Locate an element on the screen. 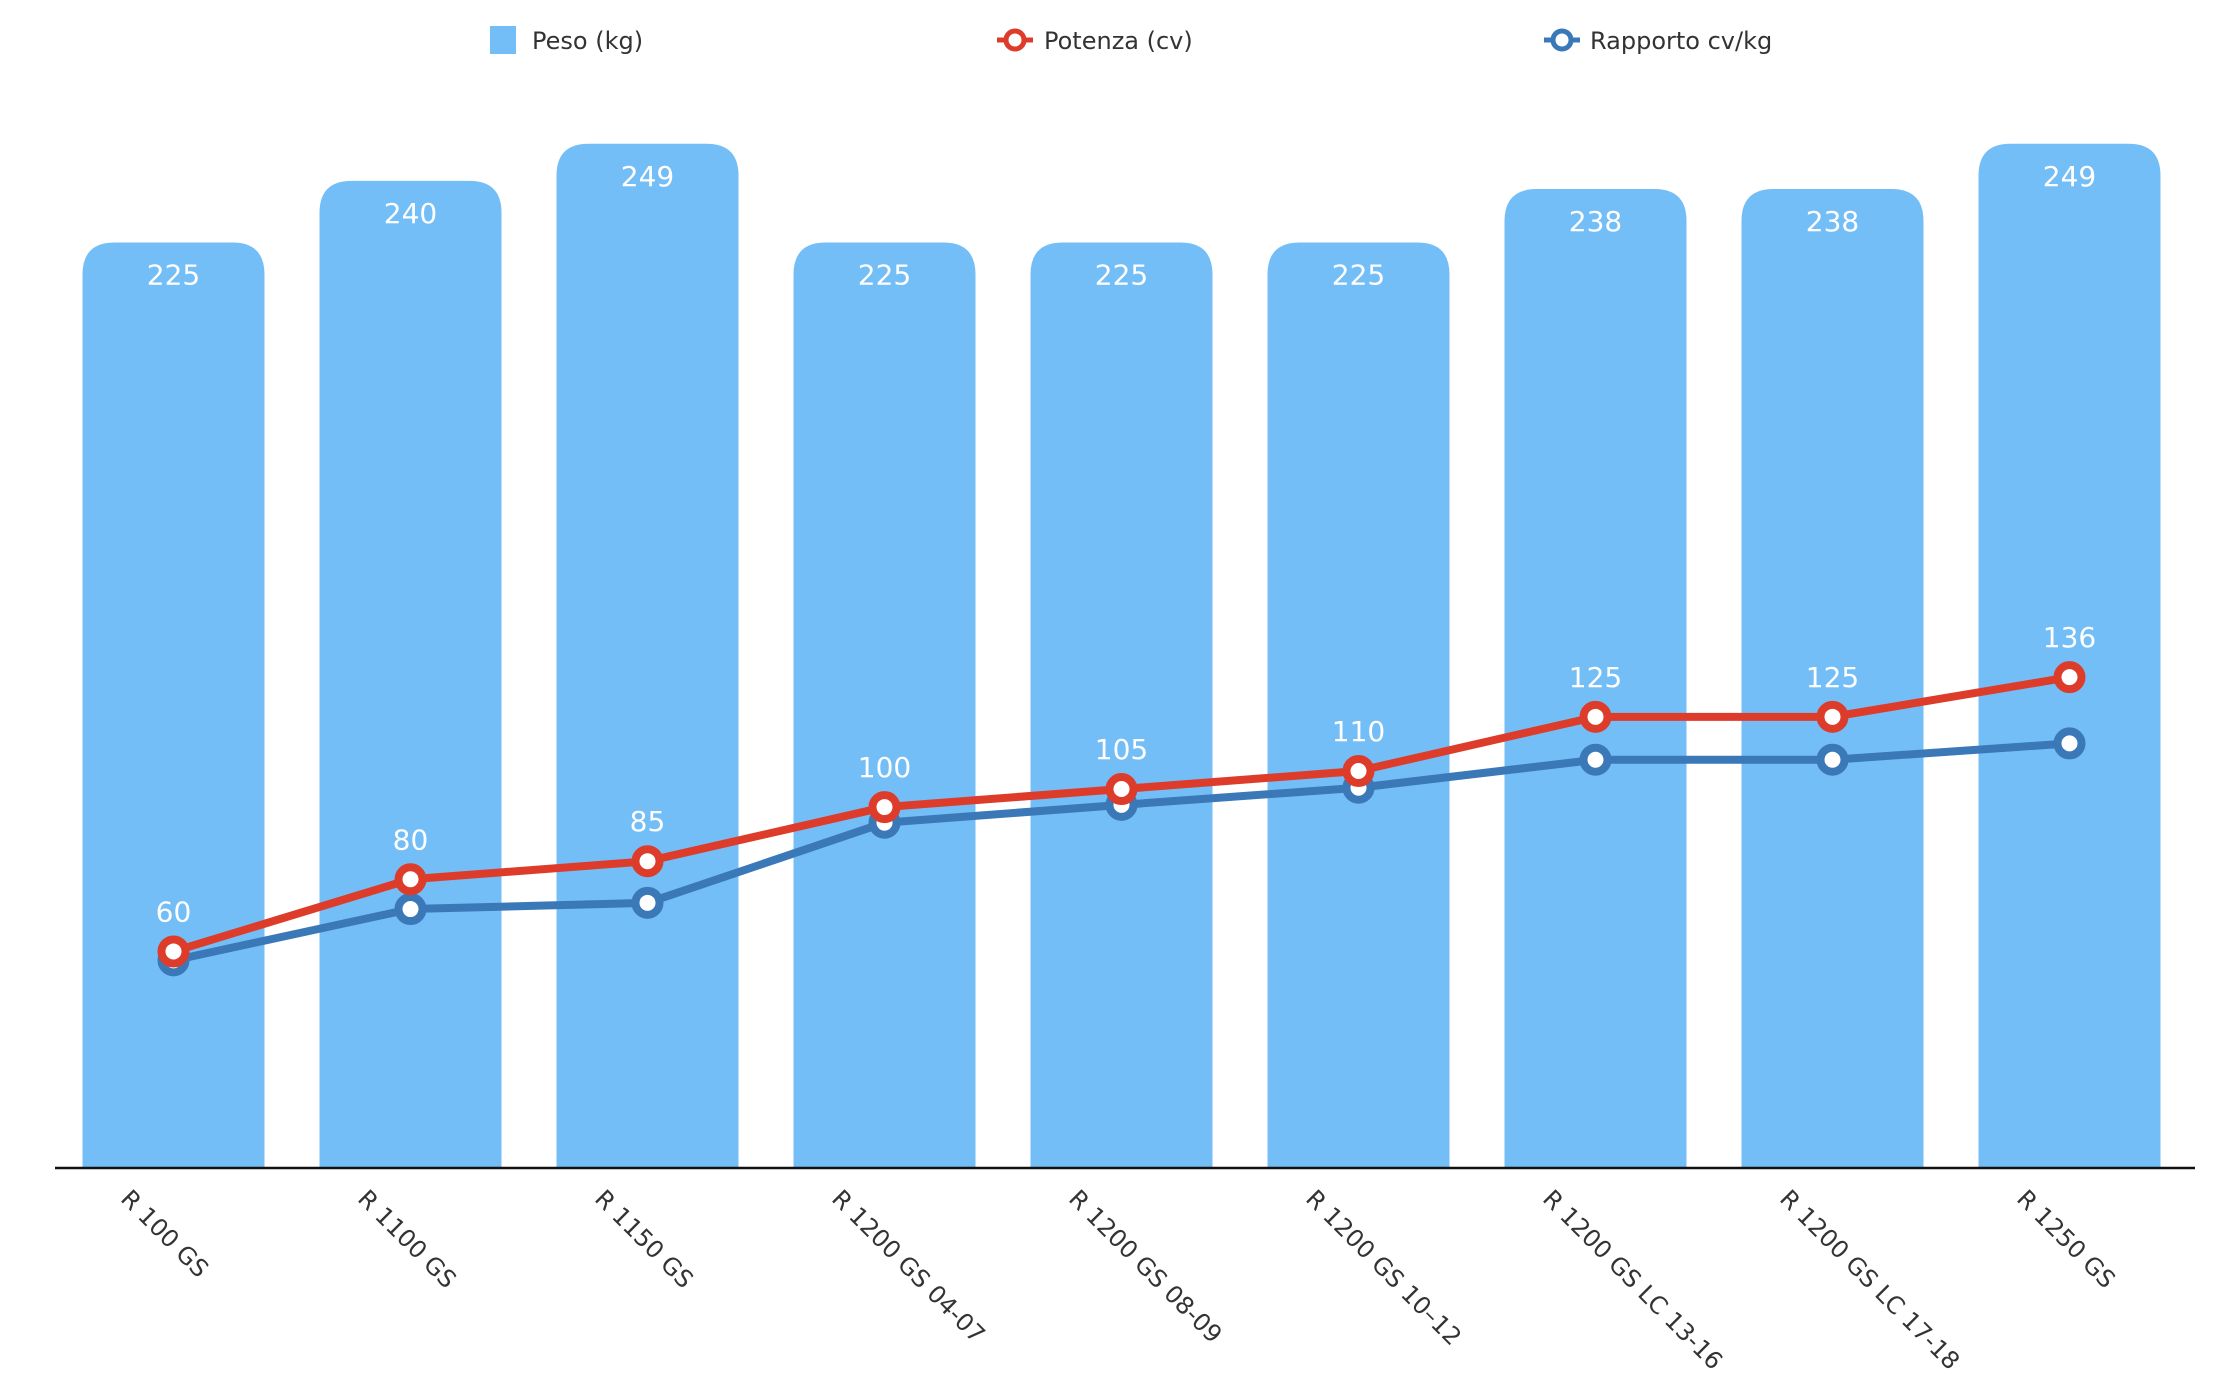  potenza-value-label-7: 125 is located at coordinates (1595, 677).